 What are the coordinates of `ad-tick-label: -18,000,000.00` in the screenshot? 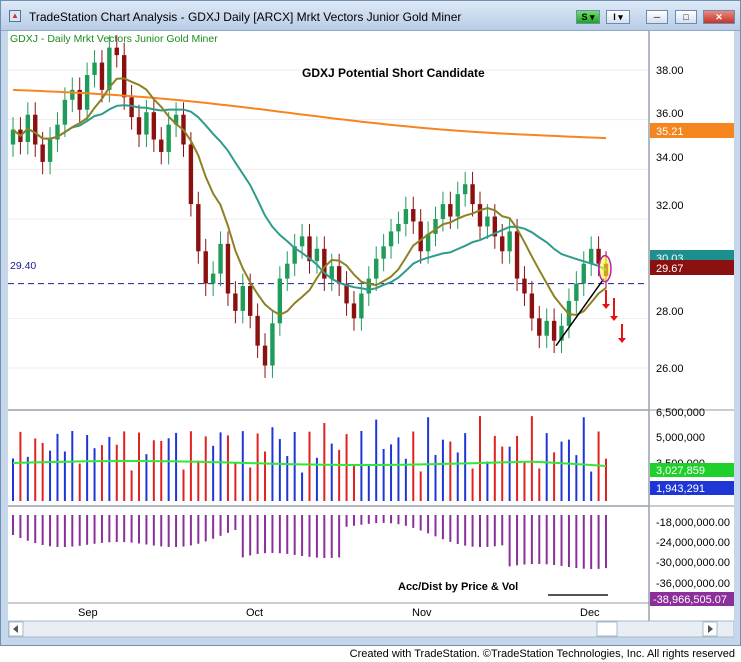 It's located at (693, 523).